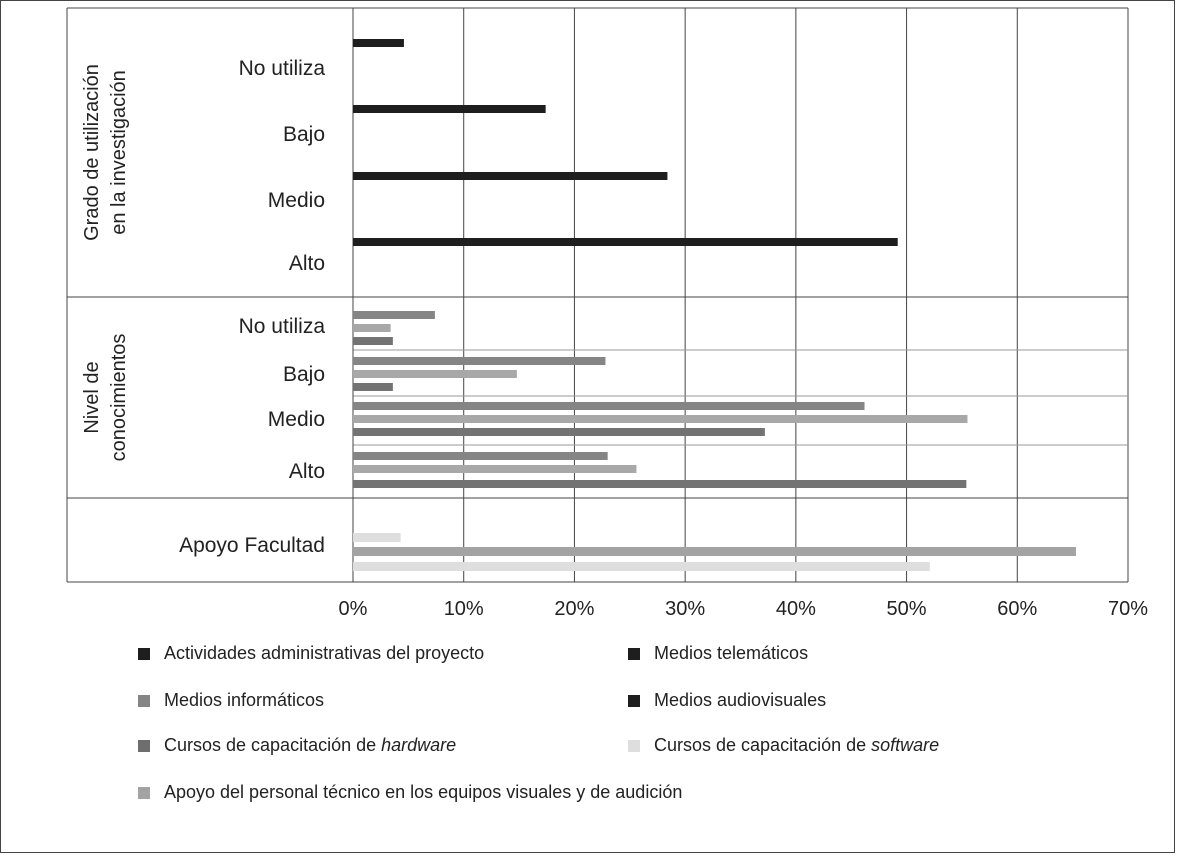 This screenshot has width=1177, height=855. I want to click on x-tick-label: 70%, so click(1128, 609).